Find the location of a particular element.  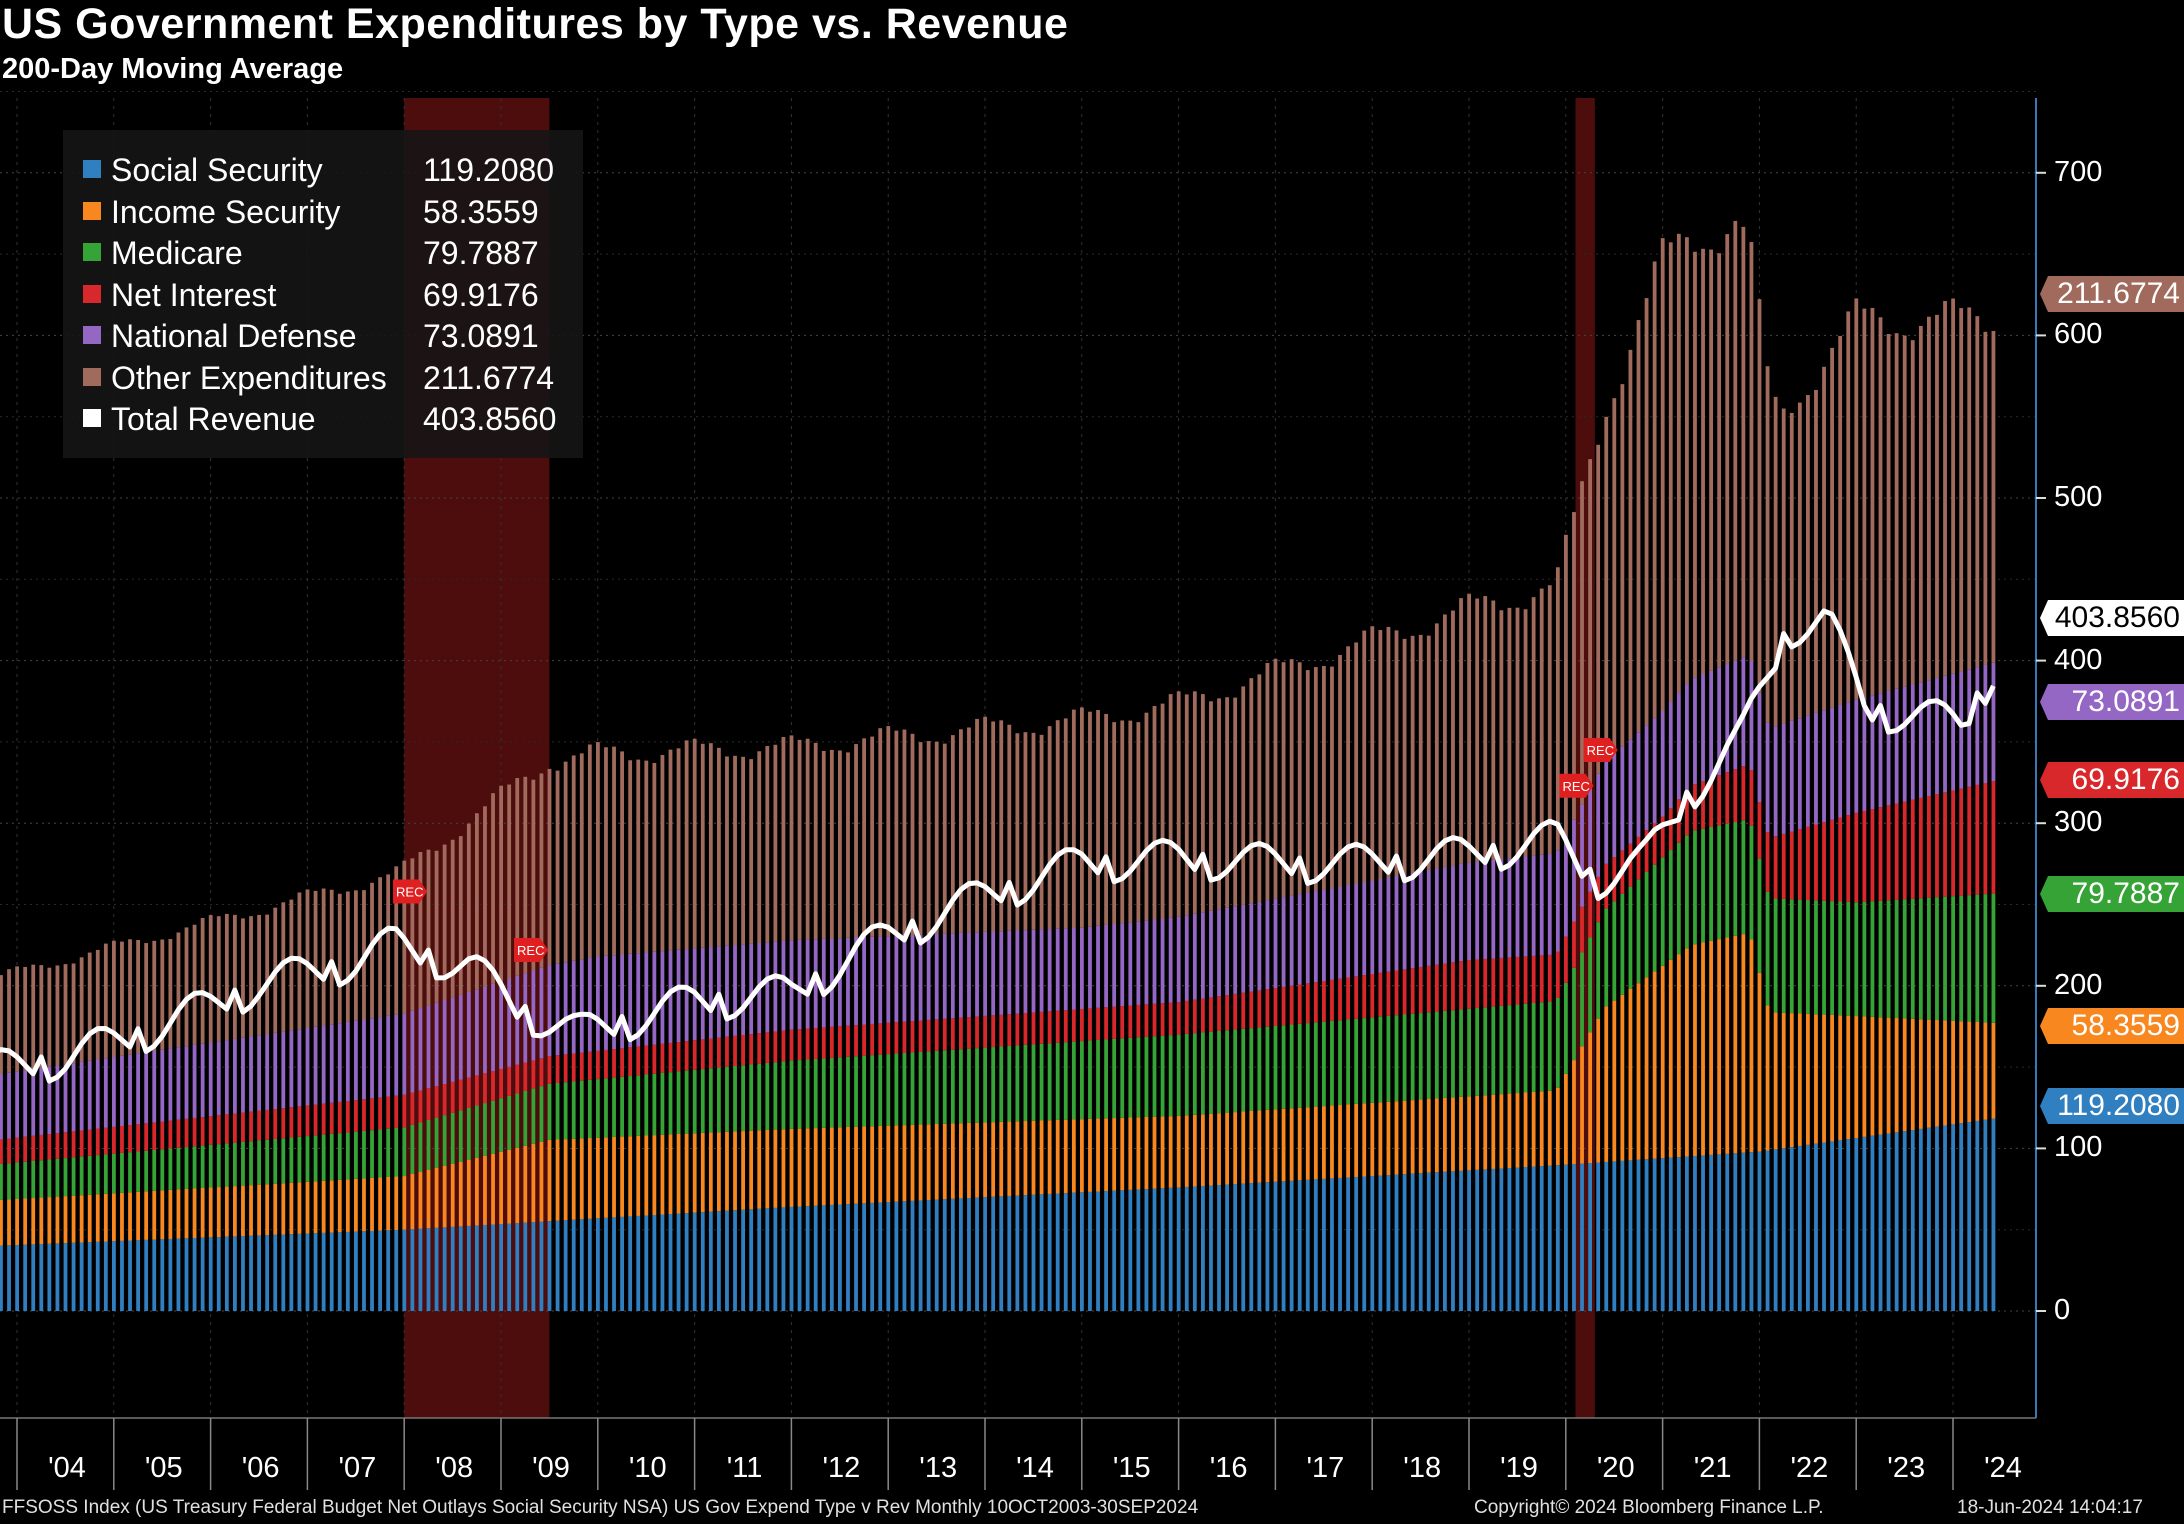

x-tick-label: '15 is located at coordinates (1131, 1468).